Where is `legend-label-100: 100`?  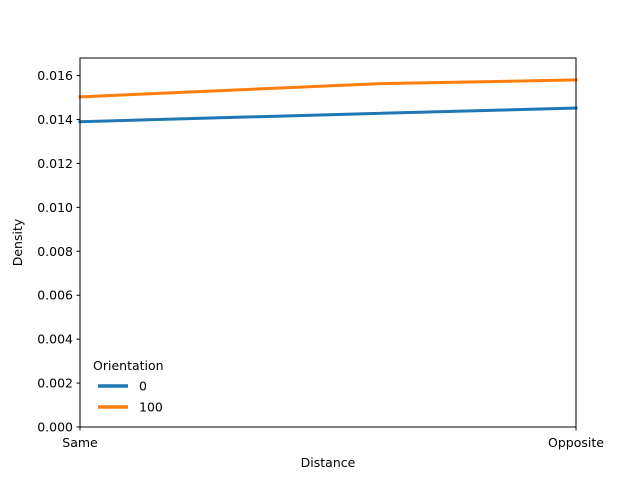 legend-label-100: 100 is located at coordinates (151, 407).